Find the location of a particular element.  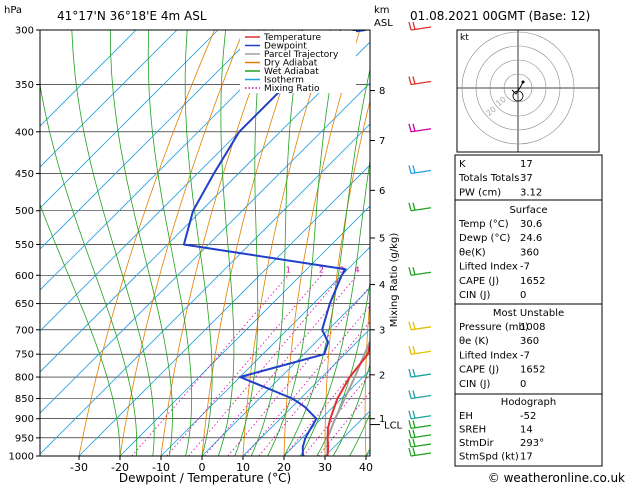

hodograph-table-title: Hodograph is located at coordinates (528, 402).